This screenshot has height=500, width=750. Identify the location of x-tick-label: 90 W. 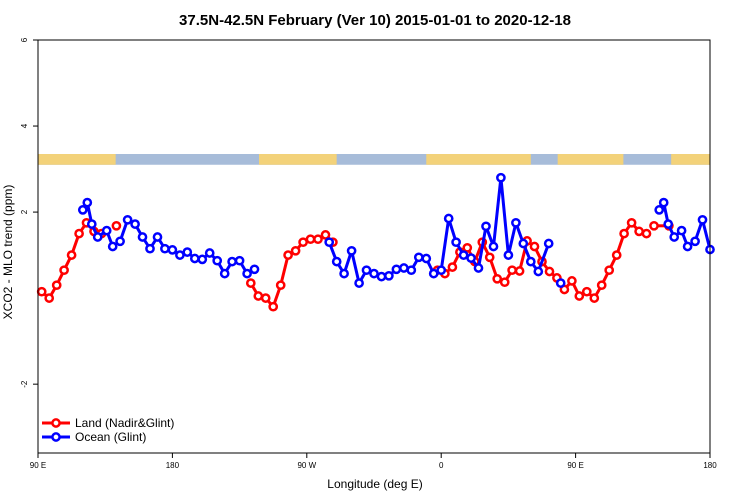
(306, 465).